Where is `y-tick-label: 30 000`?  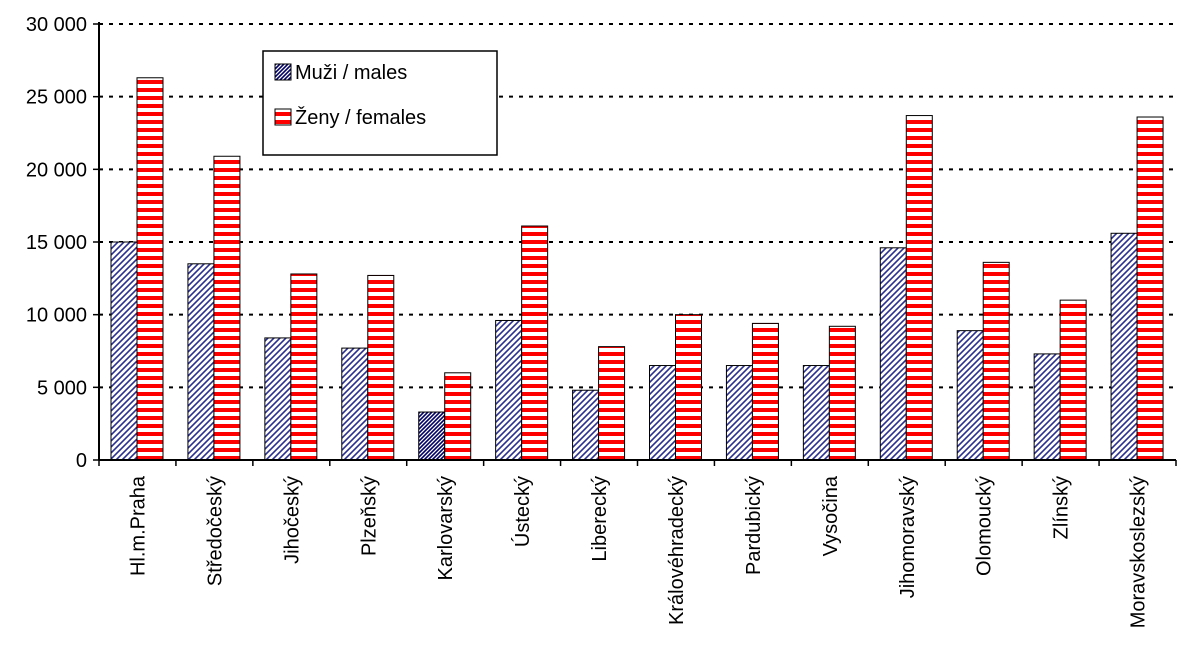
y-tick-label: 30 000 is located at coordinates (56, 25).